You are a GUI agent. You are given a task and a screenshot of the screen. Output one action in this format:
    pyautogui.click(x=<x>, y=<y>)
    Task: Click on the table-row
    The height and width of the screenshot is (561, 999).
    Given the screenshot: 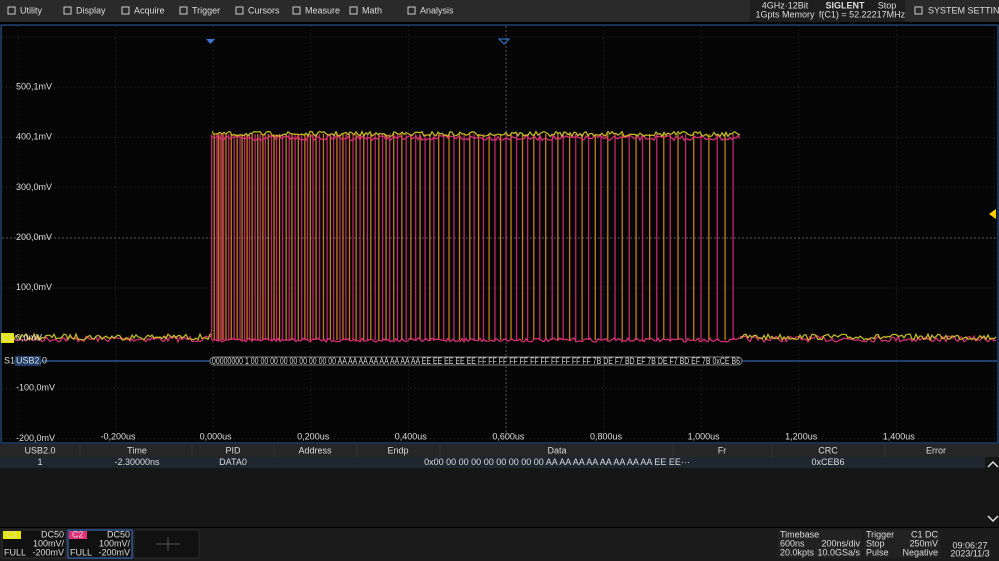 What is the action you would take?
    pyautogui.click(x=492, y=462)
    